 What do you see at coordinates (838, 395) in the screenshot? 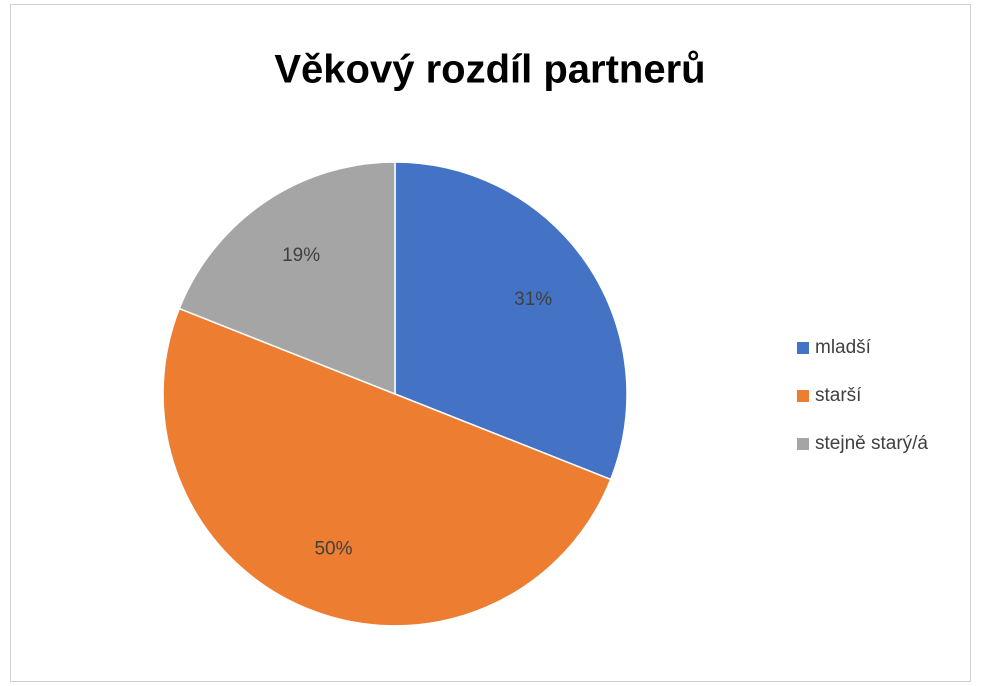
I see `legend-label: starší` at bounding box center [838, 395].